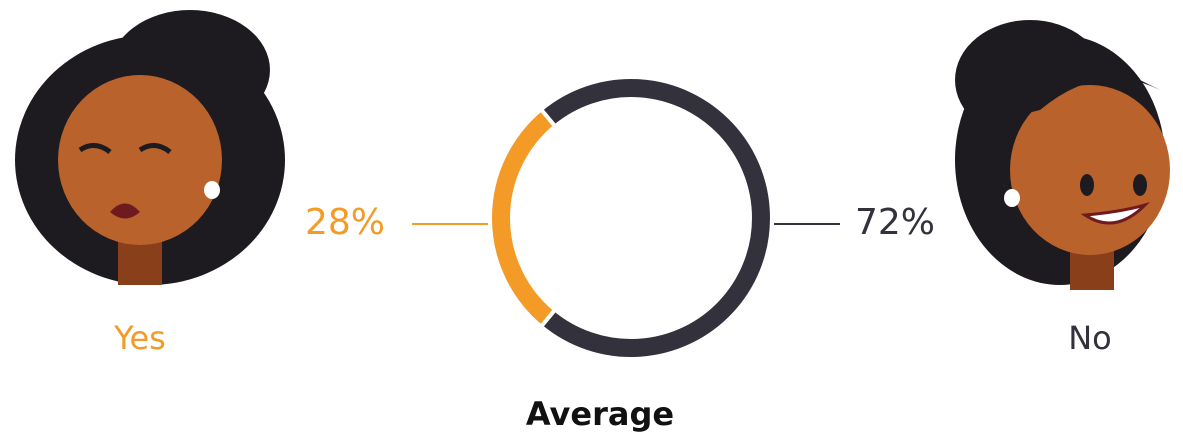 Image resolution: width=1183 pixels, height=432 pixels. Describe the element at coordinates (345, 222) in the screenshot. I see `yes-value-label: 28%` at that location.